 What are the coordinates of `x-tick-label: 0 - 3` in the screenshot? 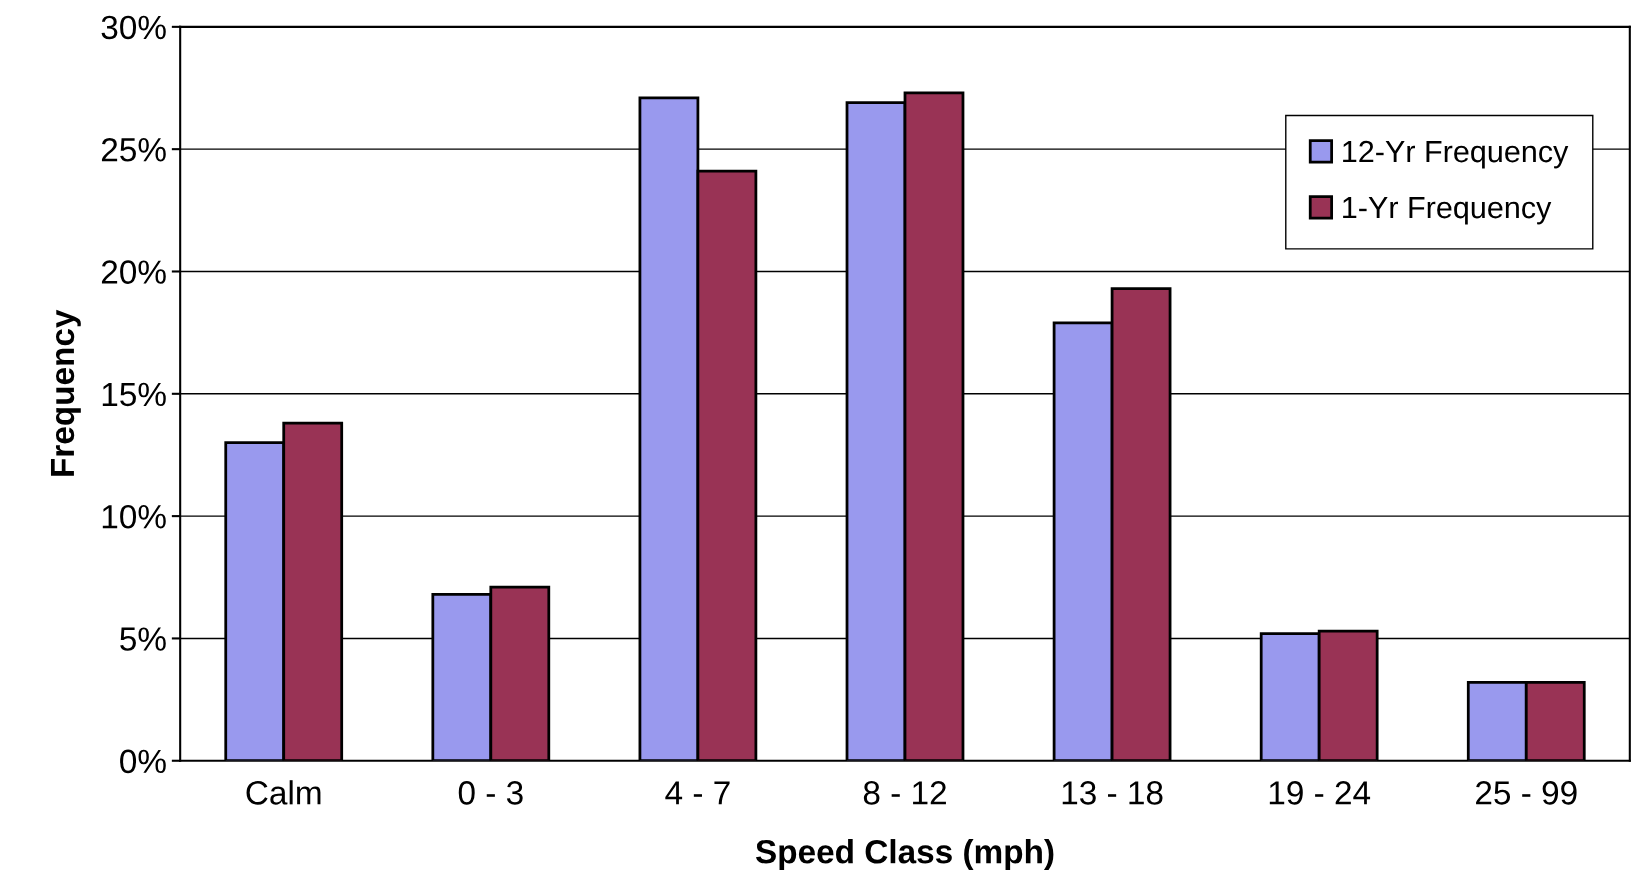 It's located at (490, 793).